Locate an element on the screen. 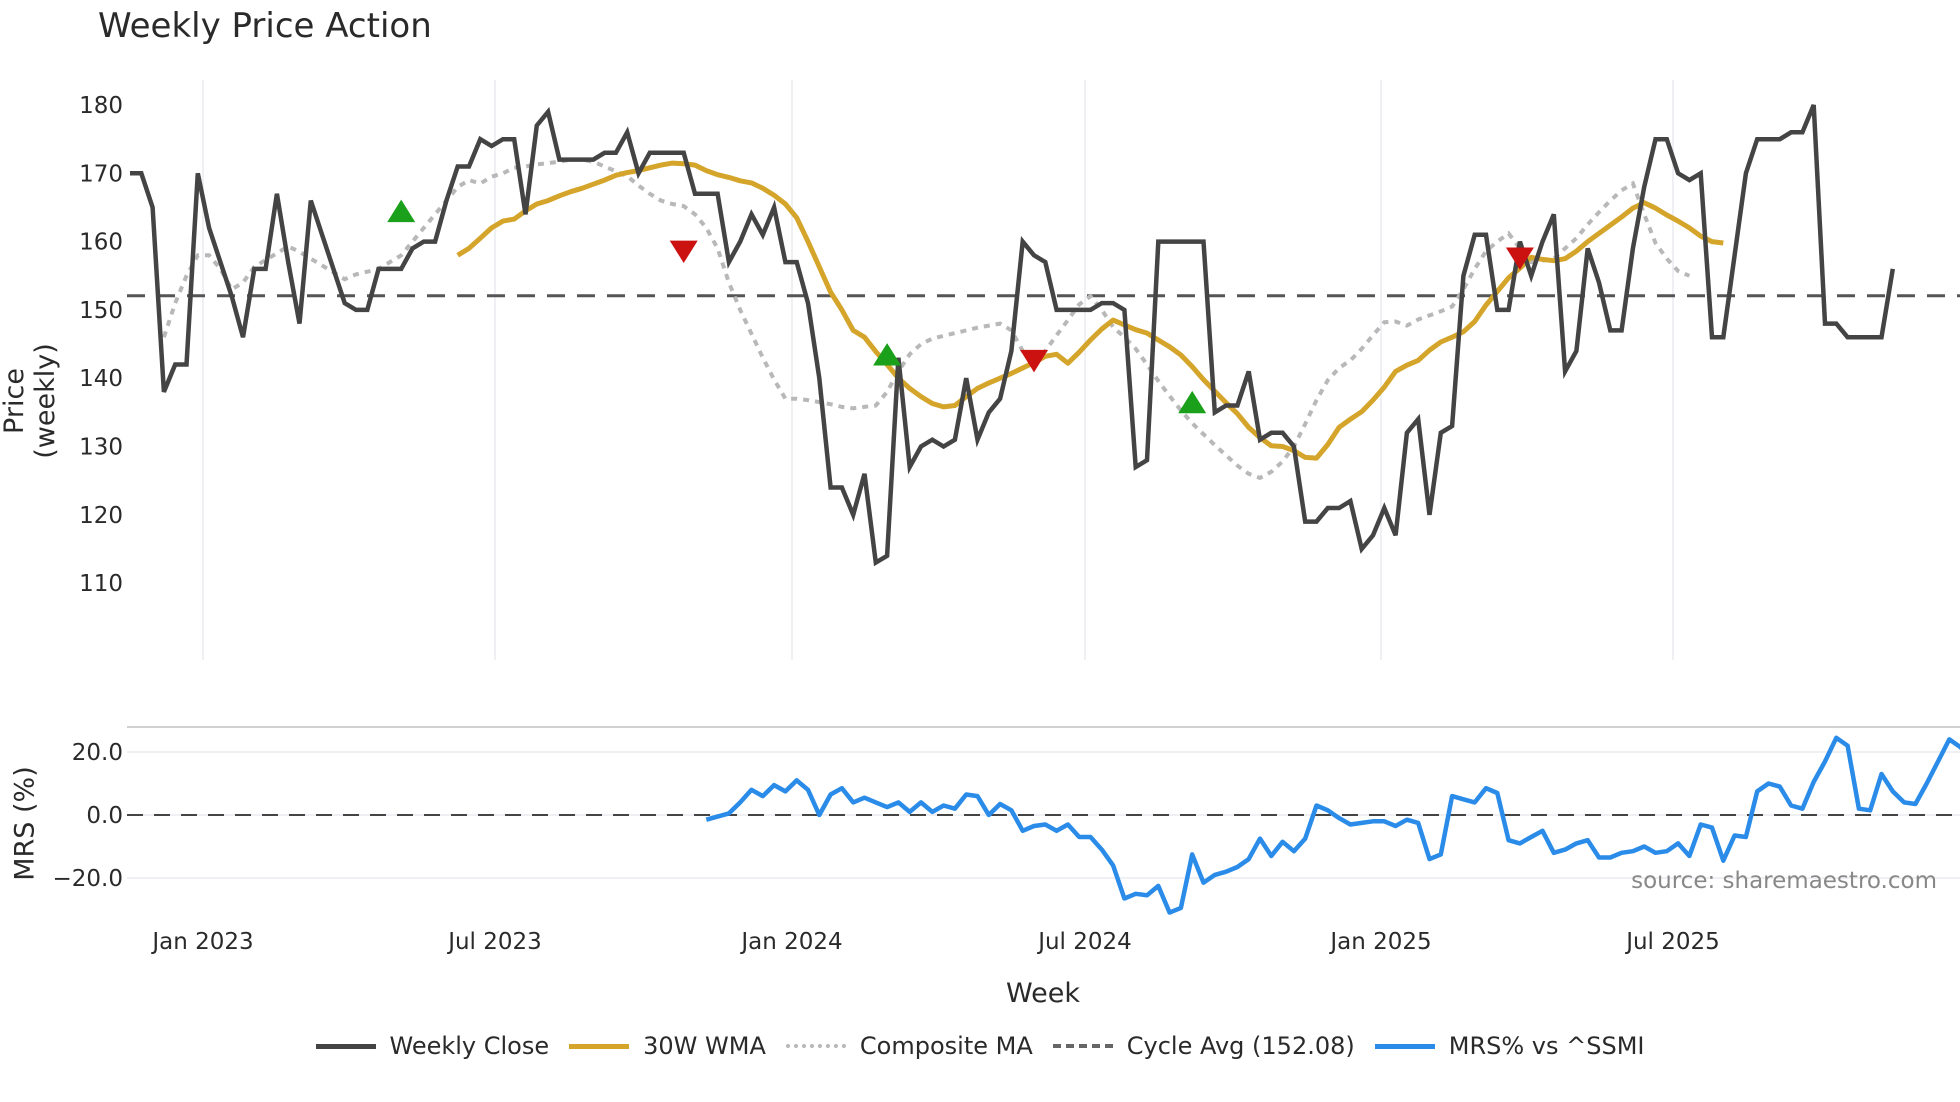 This screenshot has height=1102, width=1960. legend-label: Weekly Close is located at coordinates (469, 1046).